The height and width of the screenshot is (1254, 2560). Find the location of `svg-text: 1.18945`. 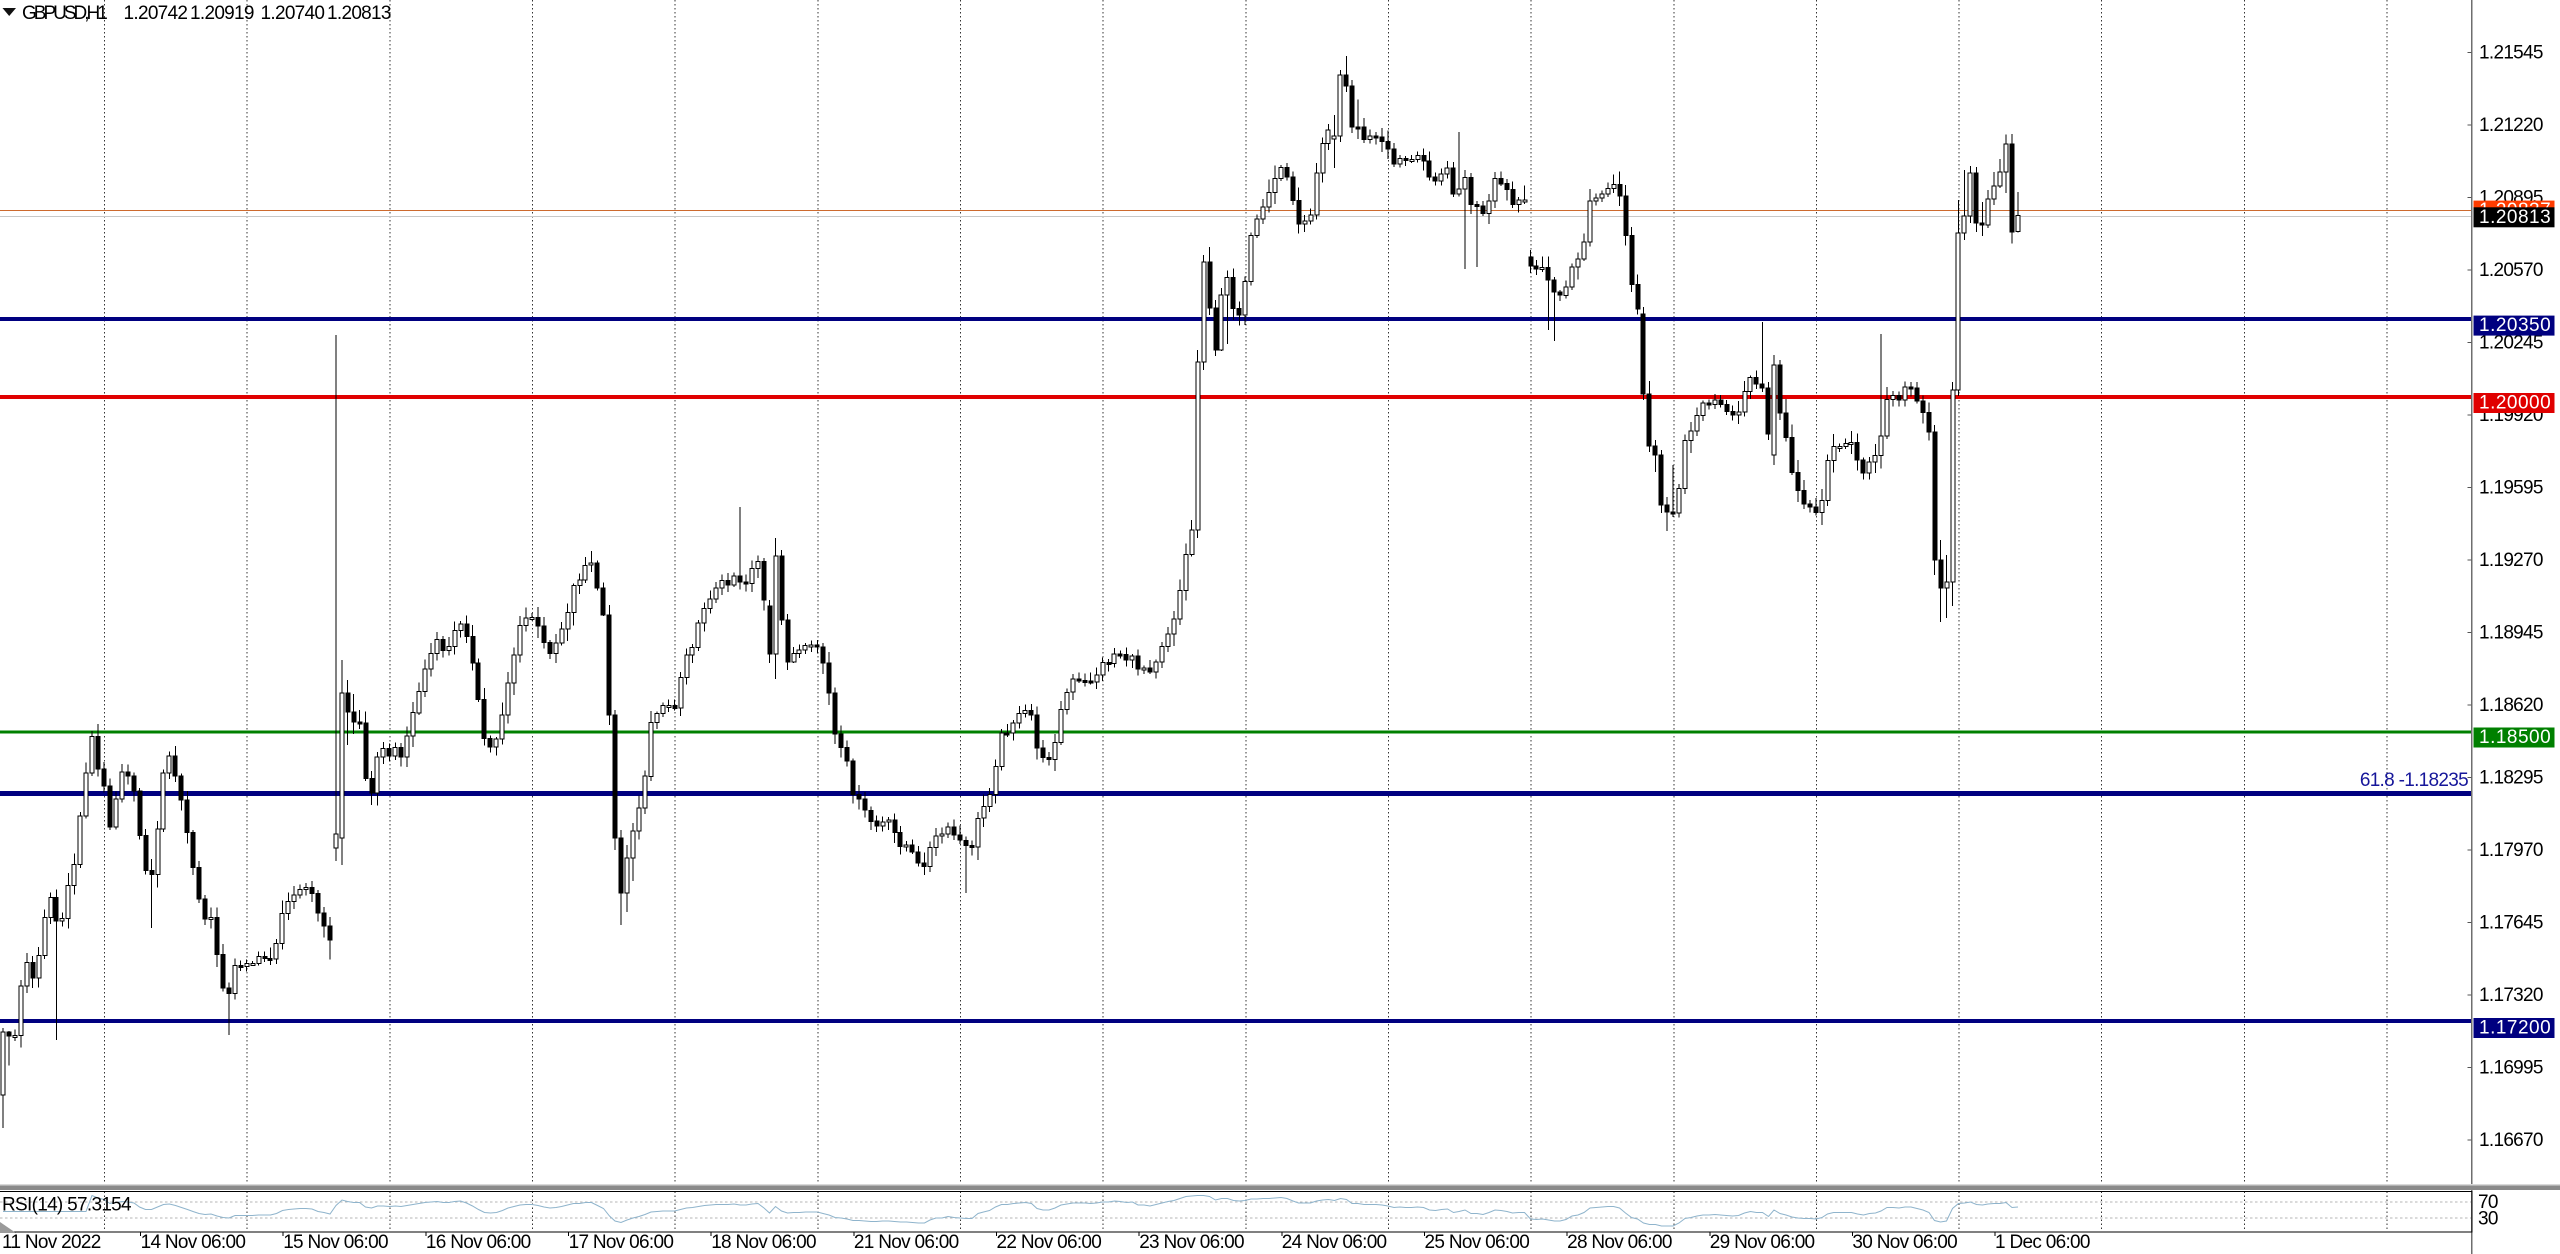

svg-text: 1.18945 is located at coordinates (2511, 633).